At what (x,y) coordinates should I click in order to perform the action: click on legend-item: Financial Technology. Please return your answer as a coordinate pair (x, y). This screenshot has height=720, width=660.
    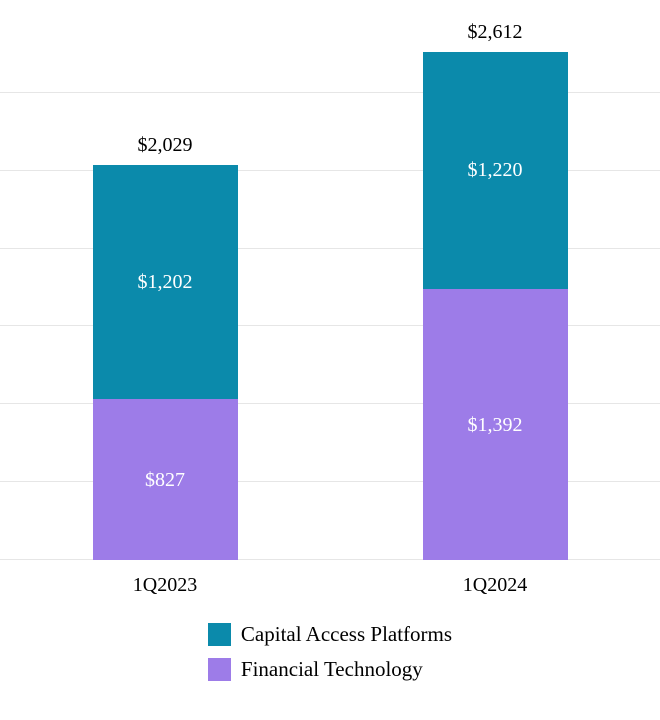
    Looking at the image, I should click on (329, 669).